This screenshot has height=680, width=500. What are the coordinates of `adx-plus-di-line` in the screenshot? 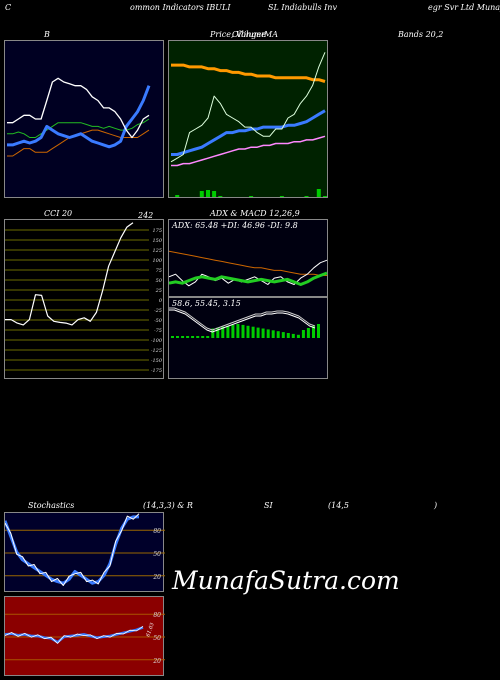 It's located at (248, 273).